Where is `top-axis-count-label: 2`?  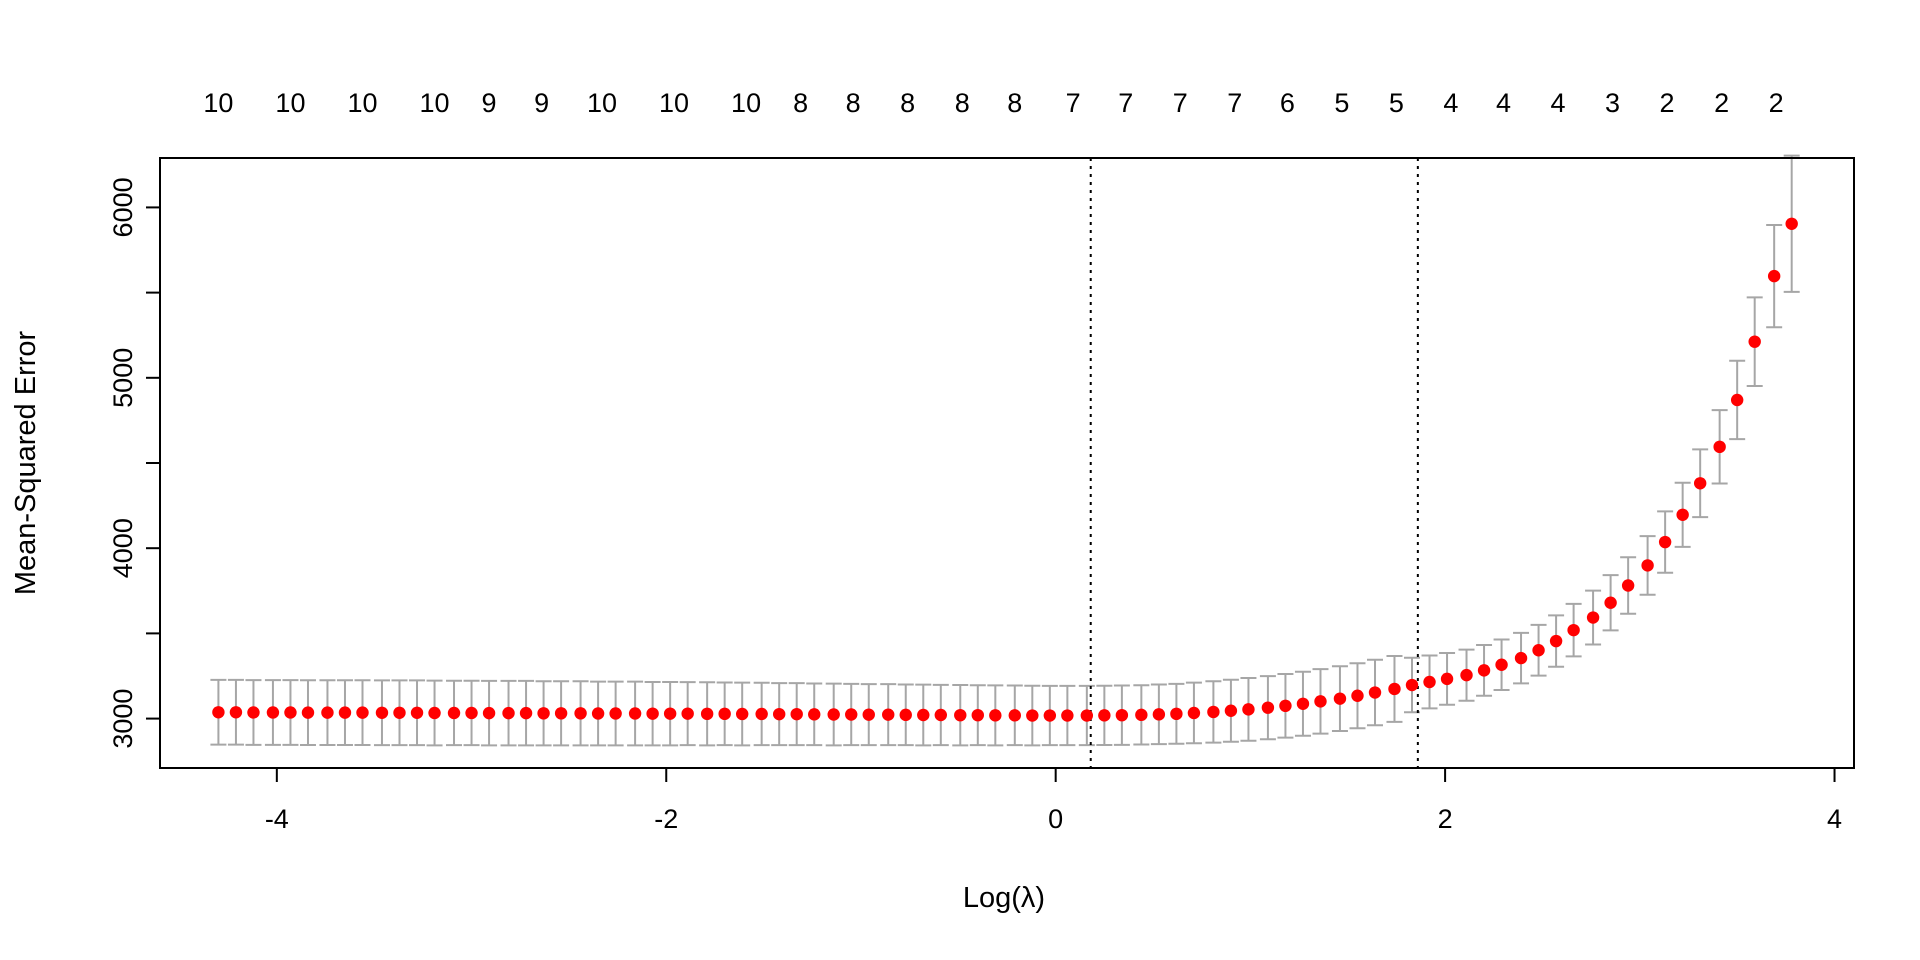
top-axis-count-label: 2 is located at coordinates (1721, 103).